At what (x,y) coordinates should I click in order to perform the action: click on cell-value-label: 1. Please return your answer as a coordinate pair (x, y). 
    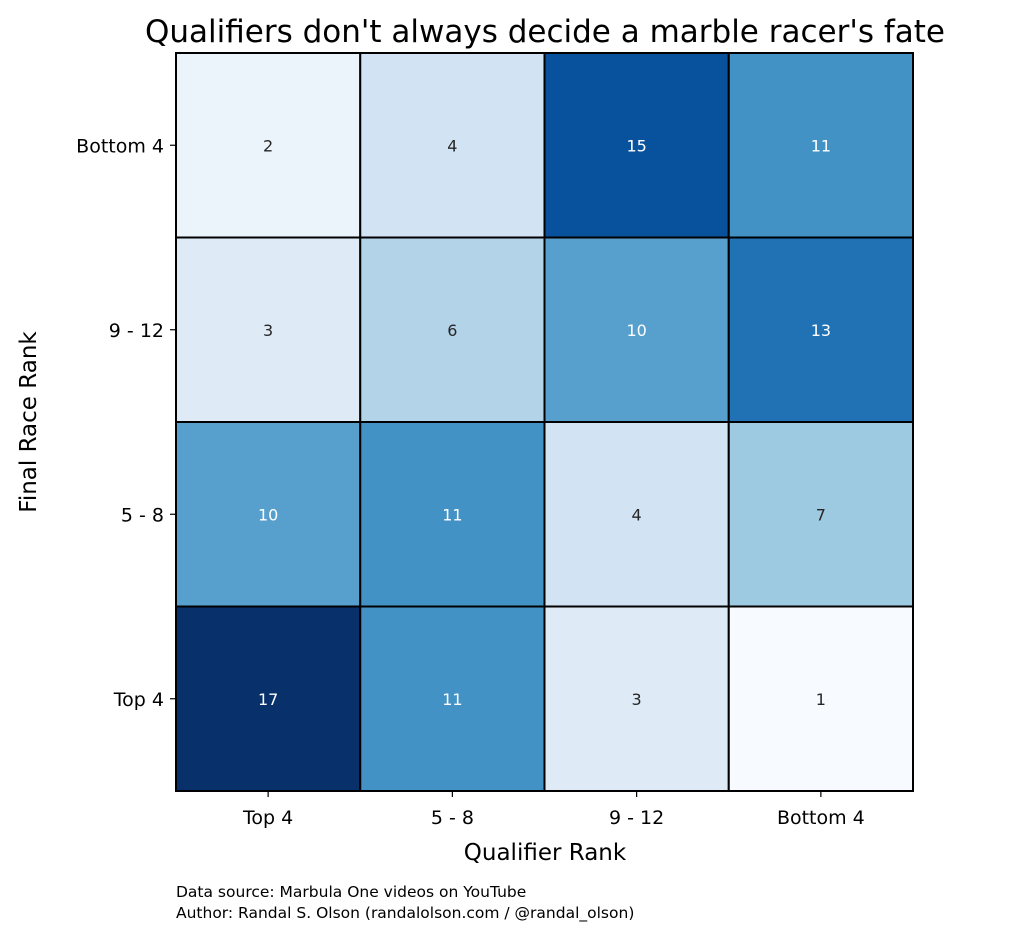
    Looking at the image, I should click on (821, 699).